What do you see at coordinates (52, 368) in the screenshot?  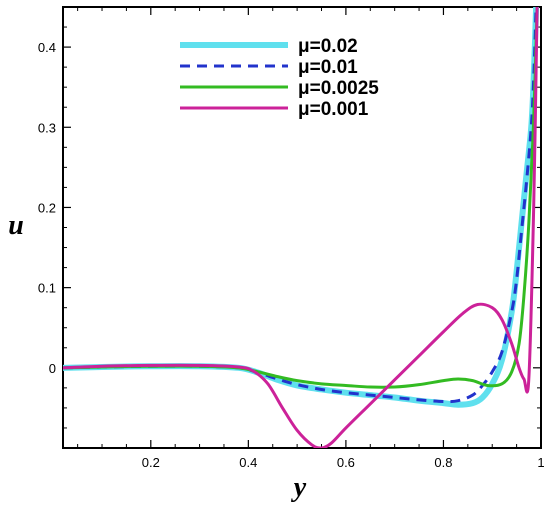 I see `y-tick-label: 0` at bounding box center [52, 368].